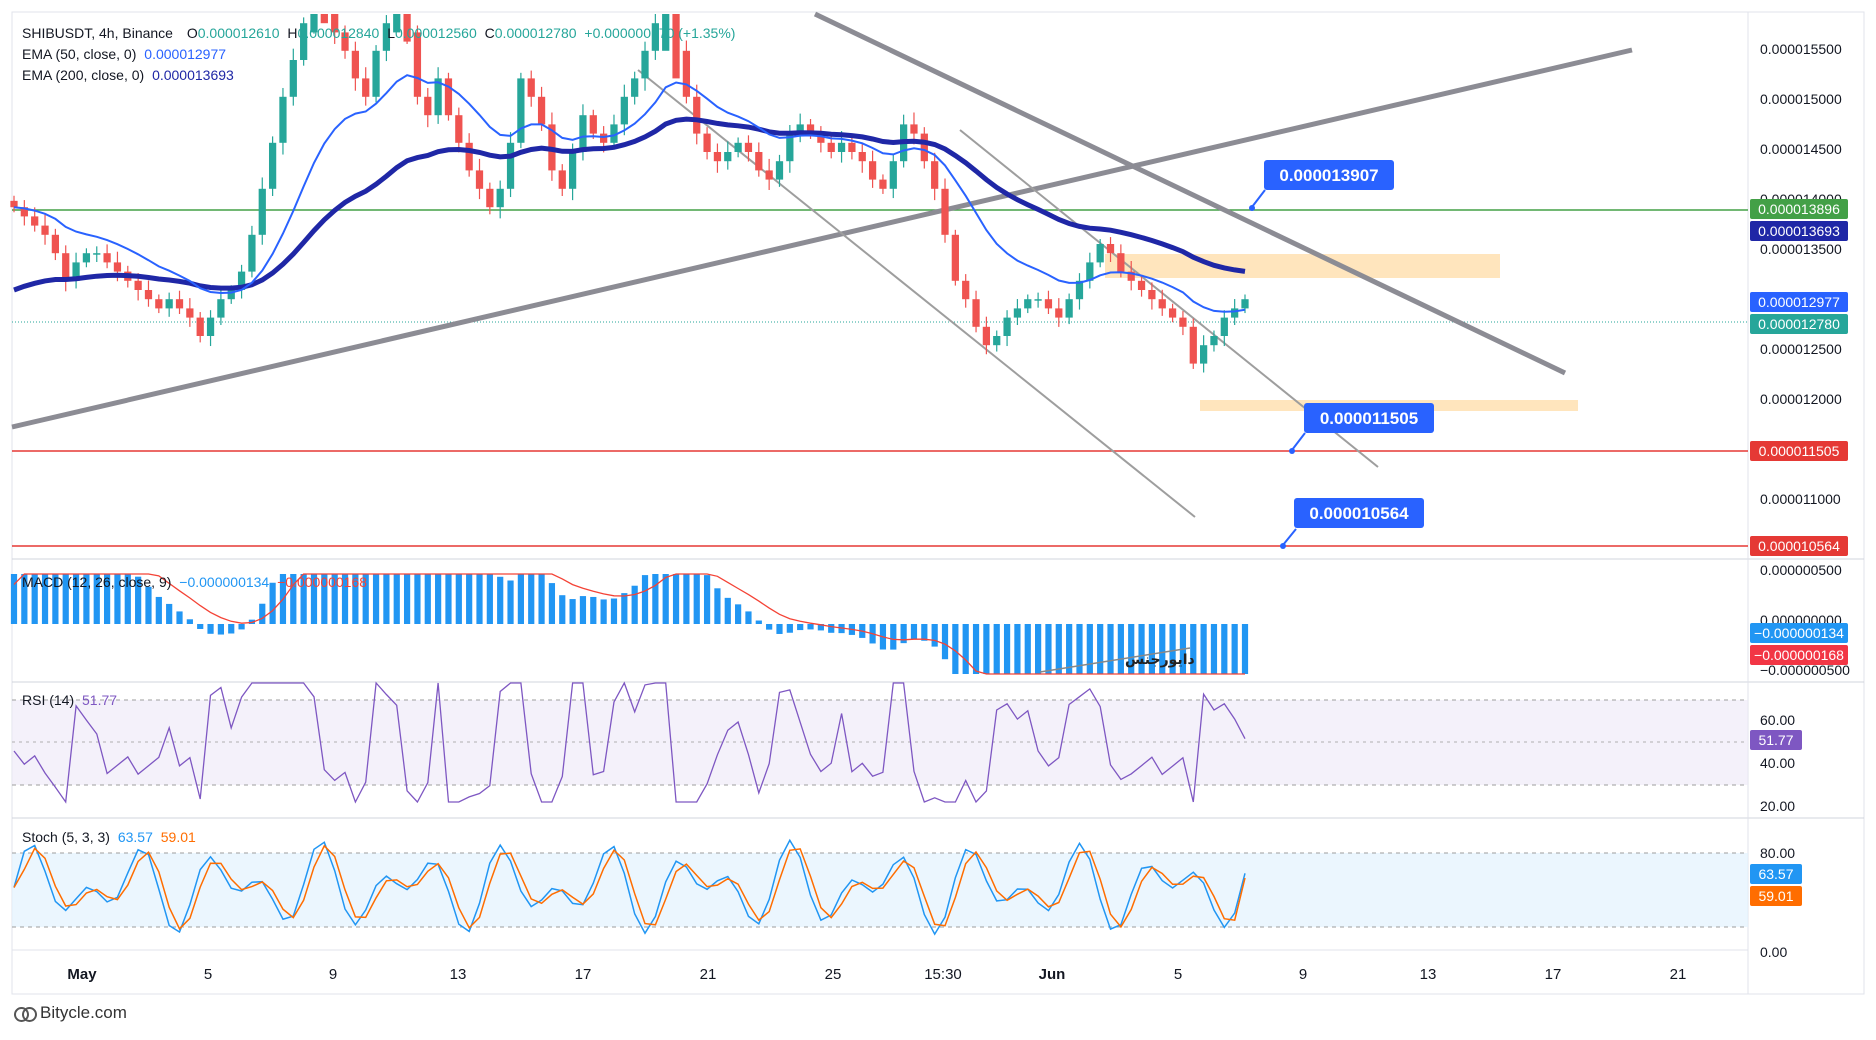 This screenshot has height=1040, width=1876. What do you see at coordinates (1773, 952) in the screenshot?
I see `stoch-tick: 0.00` at bounding box center [1773, 952].